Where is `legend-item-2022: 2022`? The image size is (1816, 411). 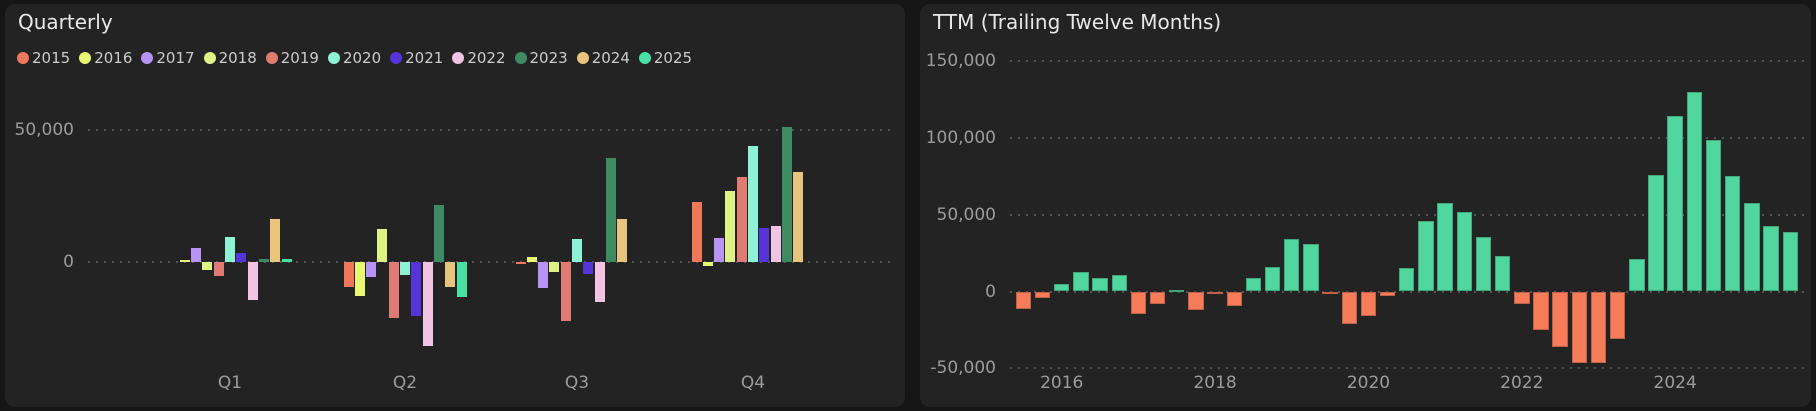
legend-item-2022: 2022 is located at coordinates (479, 58).